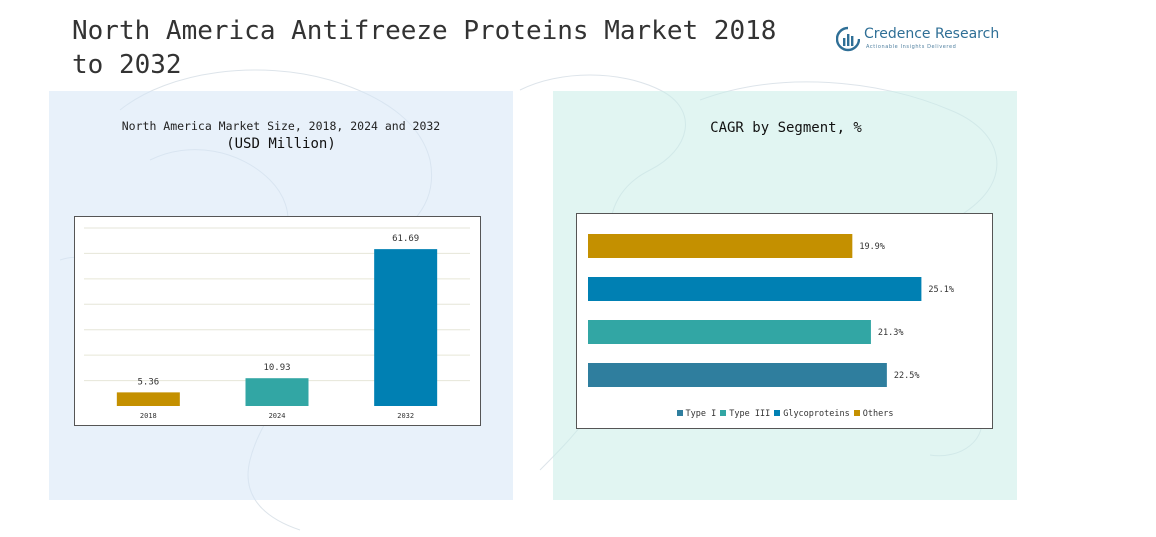  I want to click on legend-label: Glycoproteins, so click(816, 414).